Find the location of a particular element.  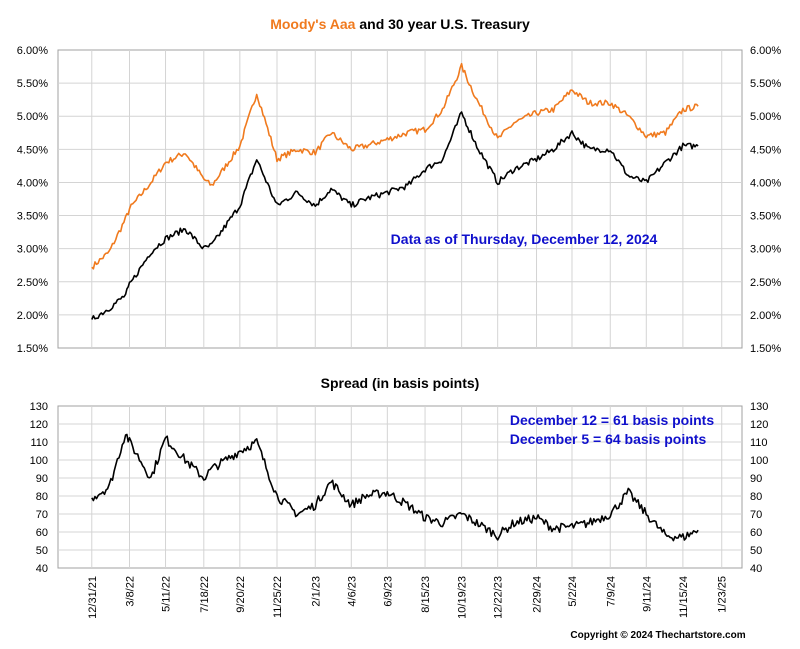

top-y-tick-right: 2.50% is located at coordinates (765, 283).